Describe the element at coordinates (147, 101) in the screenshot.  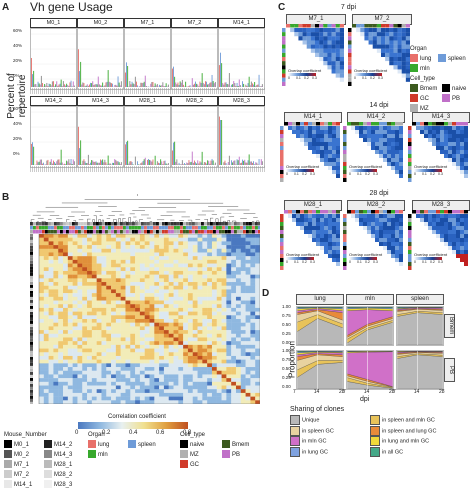
I see `facet-strip-M28_1: M28_1` at that location.